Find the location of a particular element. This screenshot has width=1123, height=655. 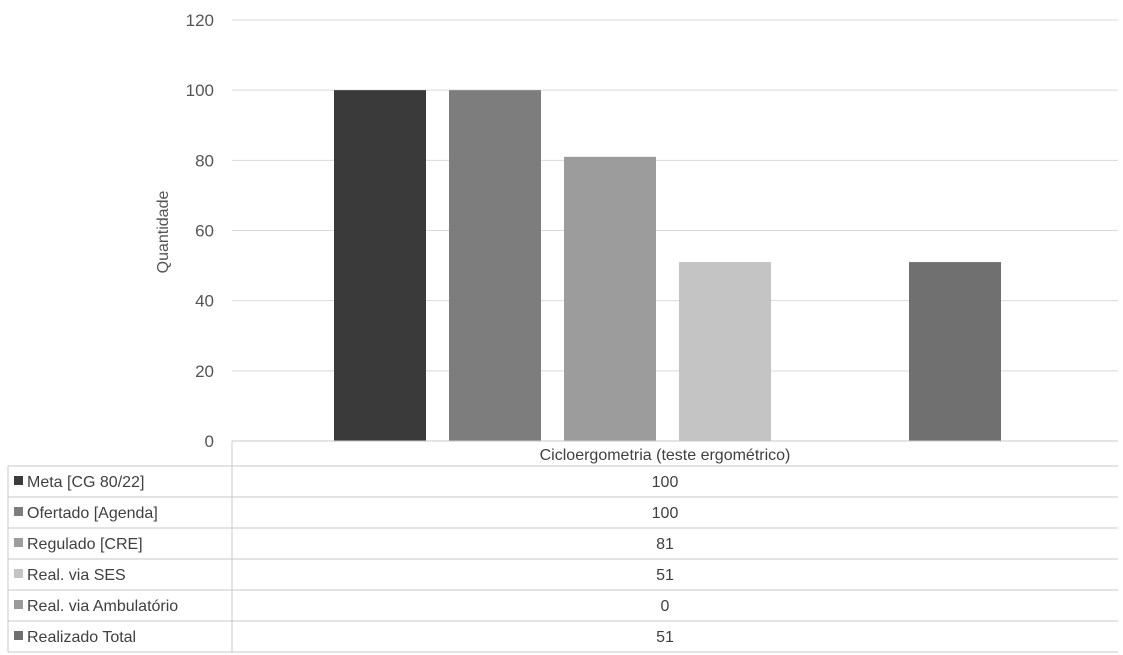

y-axis-ticks: 0 20 40 60 80 100 120 is located at coordinates (200, 231).